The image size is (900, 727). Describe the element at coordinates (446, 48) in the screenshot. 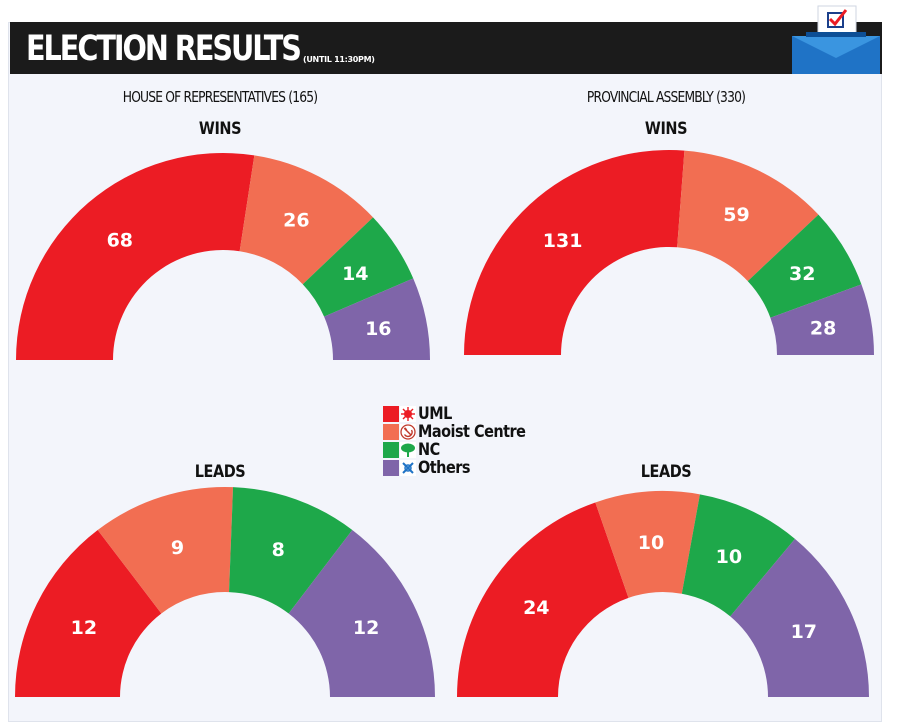

I see `header-bar` at that location.